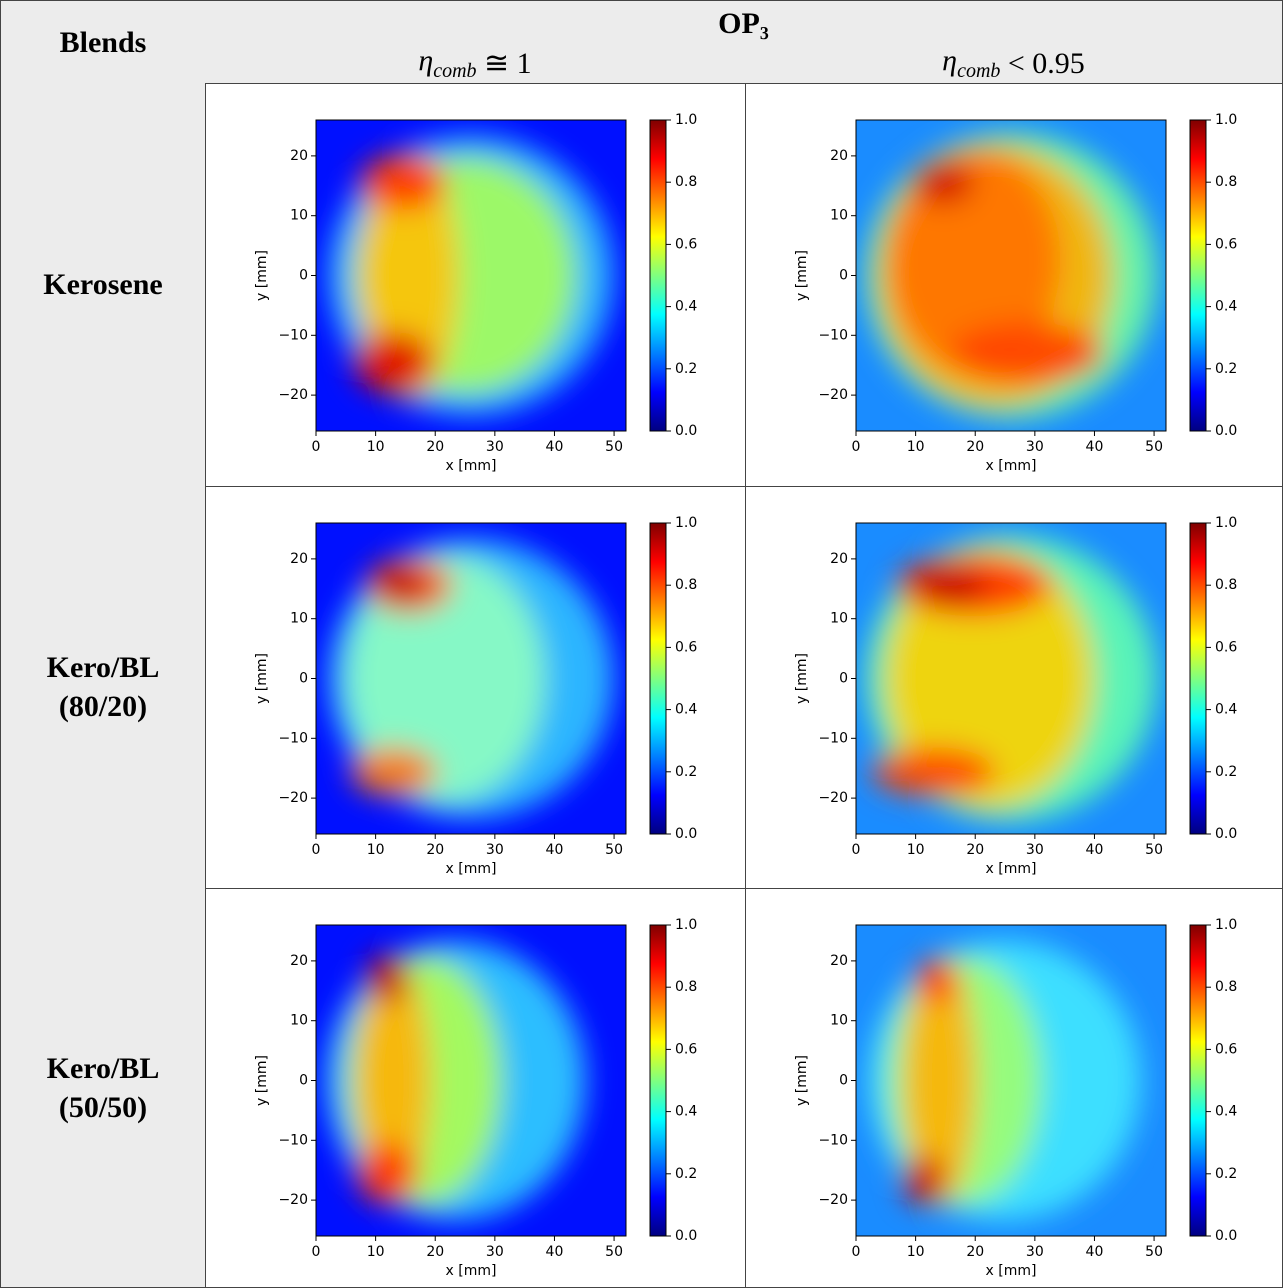 The image size is (1283, 1288). Describe the element at coordinates (103, 284) in the screenshot. I see `row-label: Kerosene` at that location.